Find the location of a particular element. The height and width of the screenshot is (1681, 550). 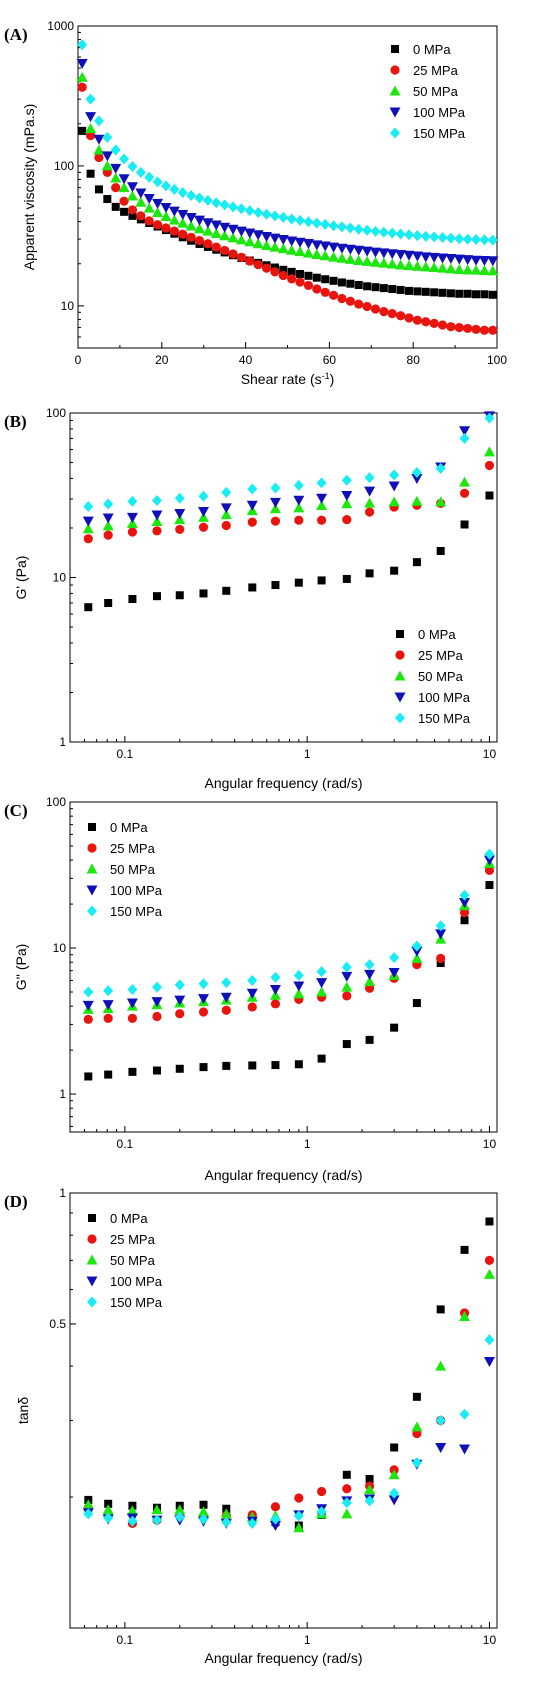

y-tick-label: 1000 is located at coordinates (60, 26).